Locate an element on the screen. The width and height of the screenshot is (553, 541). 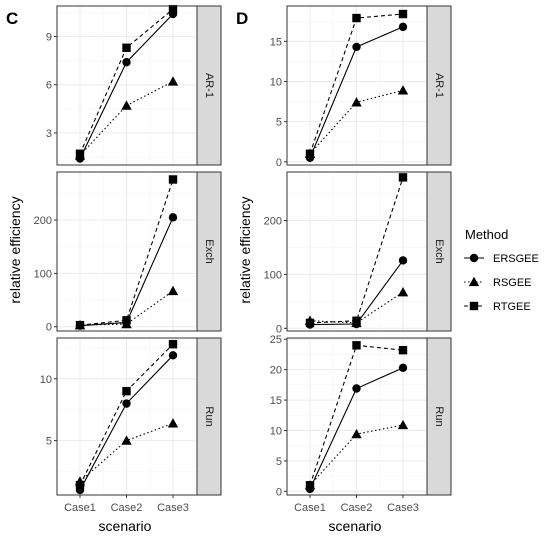
legend-label: RSGEE is located at coordinates (512, 283).